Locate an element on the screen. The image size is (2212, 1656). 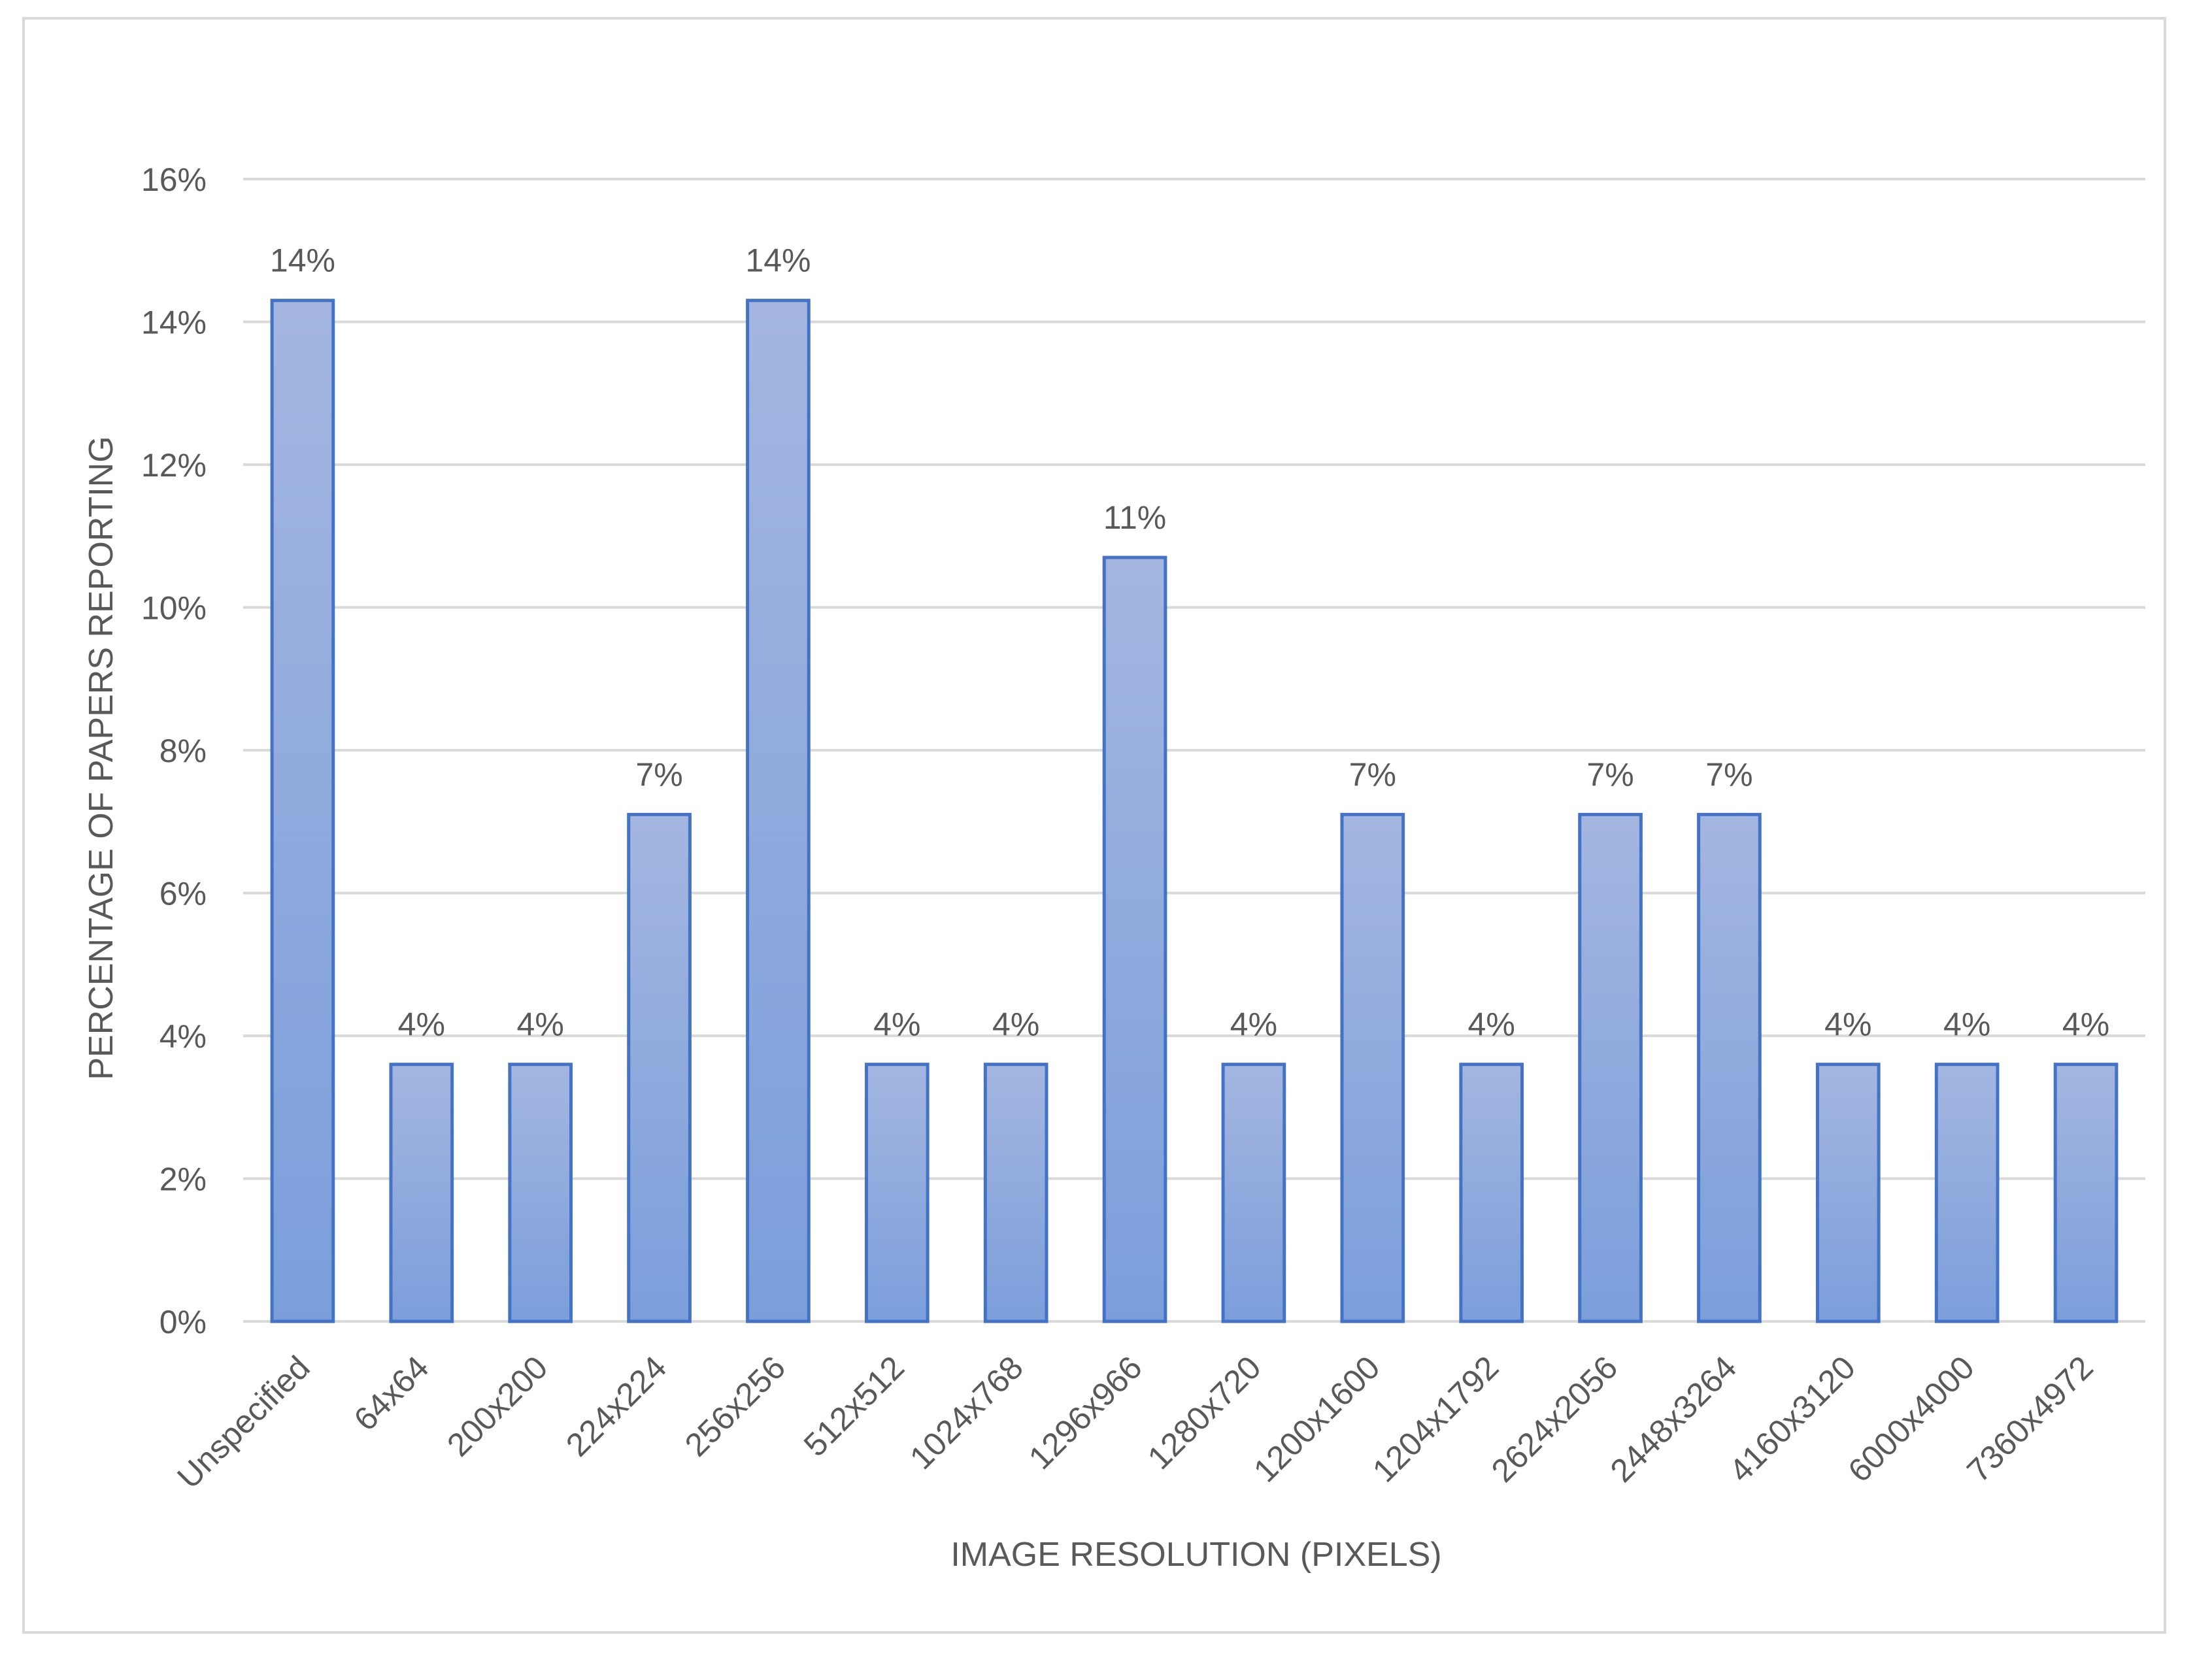
y-tick-label: 2% is located at coordinates (183, 1179).